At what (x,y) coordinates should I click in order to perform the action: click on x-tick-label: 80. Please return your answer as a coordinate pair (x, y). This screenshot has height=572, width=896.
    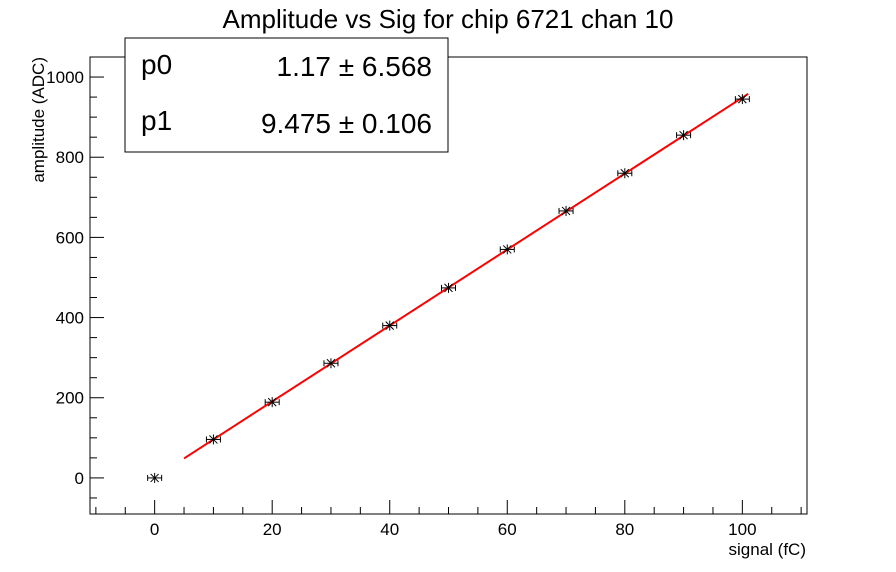
    Looking at the image, I should click on (624, 529).